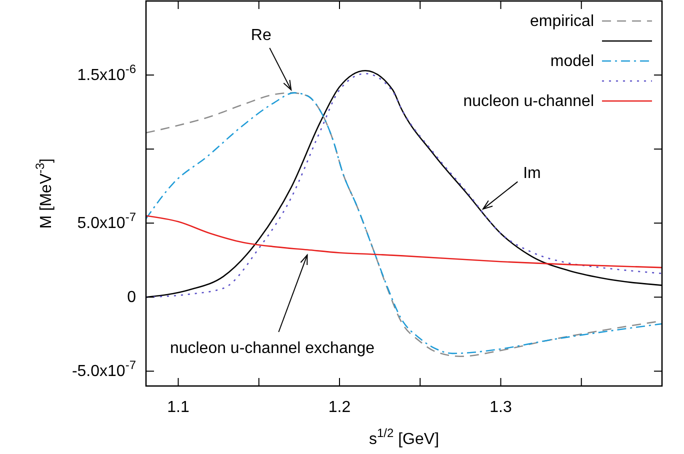  What do you see at coordinates (106, 221) in the screenshot?
I see `y-tick-label: 5.0x10$^{-7}$` at bounding box center [106, 221].